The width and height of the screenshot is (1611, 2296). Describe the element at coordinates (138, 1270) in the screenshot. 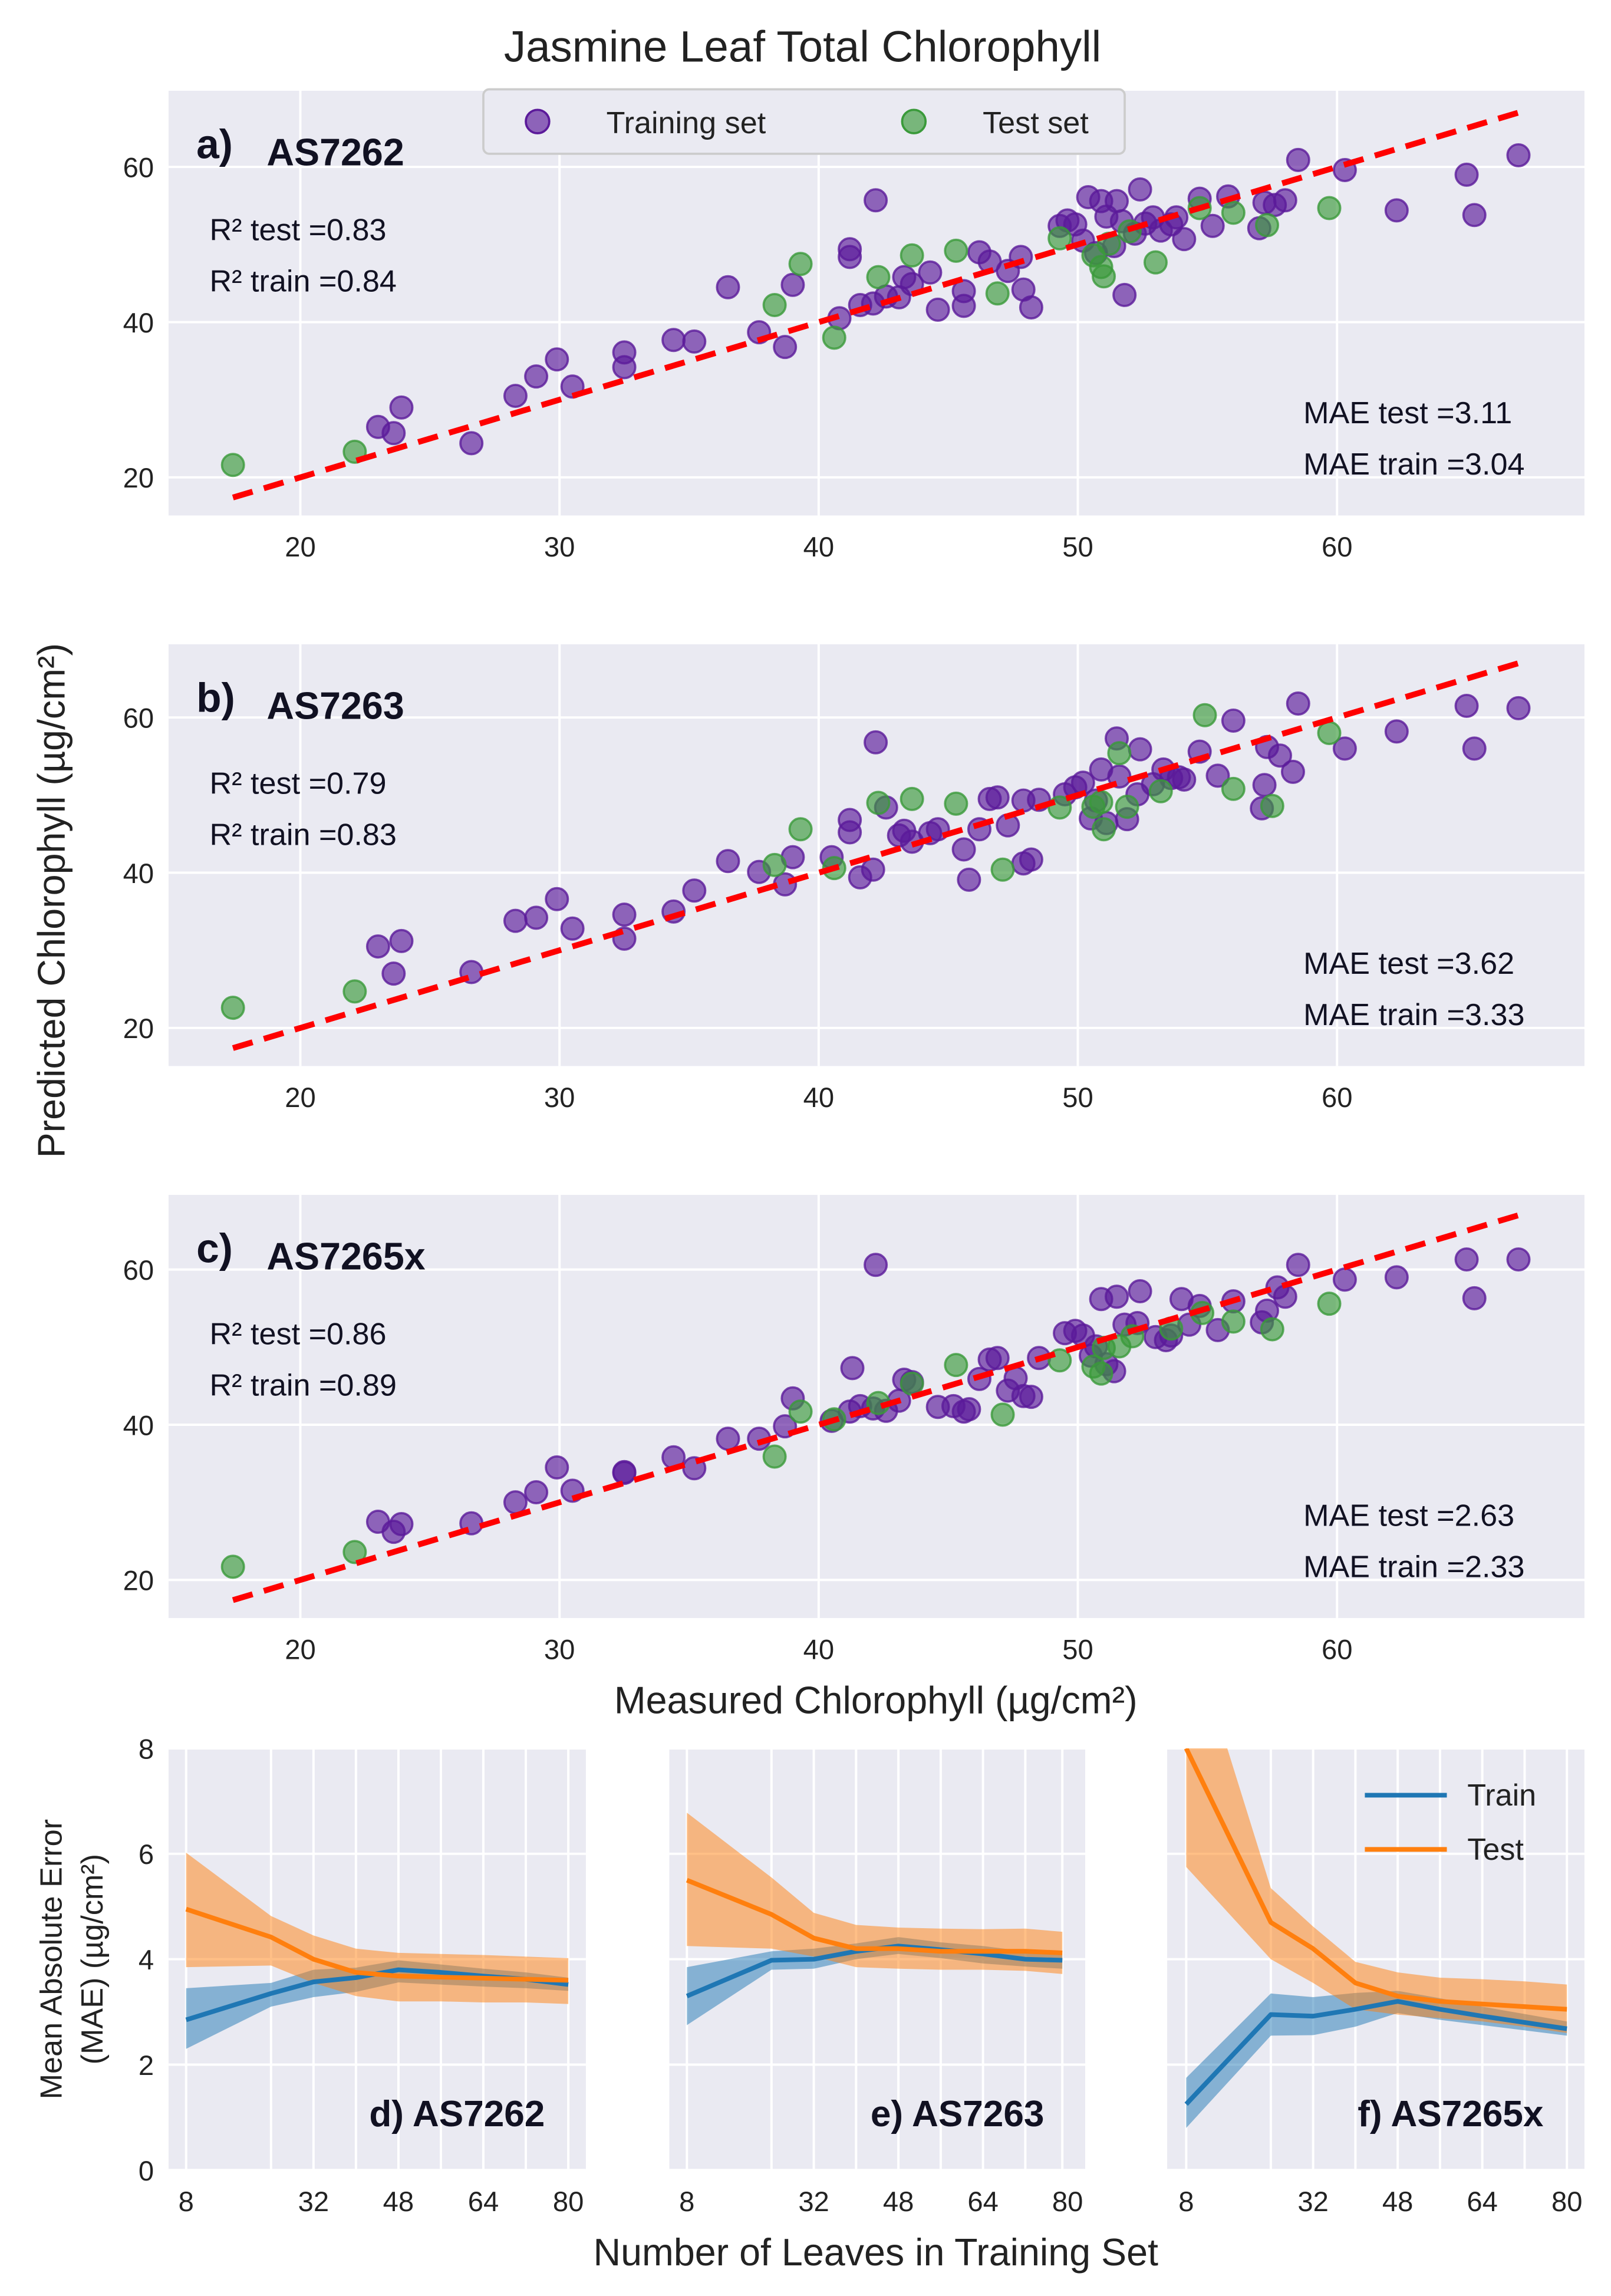

I see `y-tick-label: 60` at that location.